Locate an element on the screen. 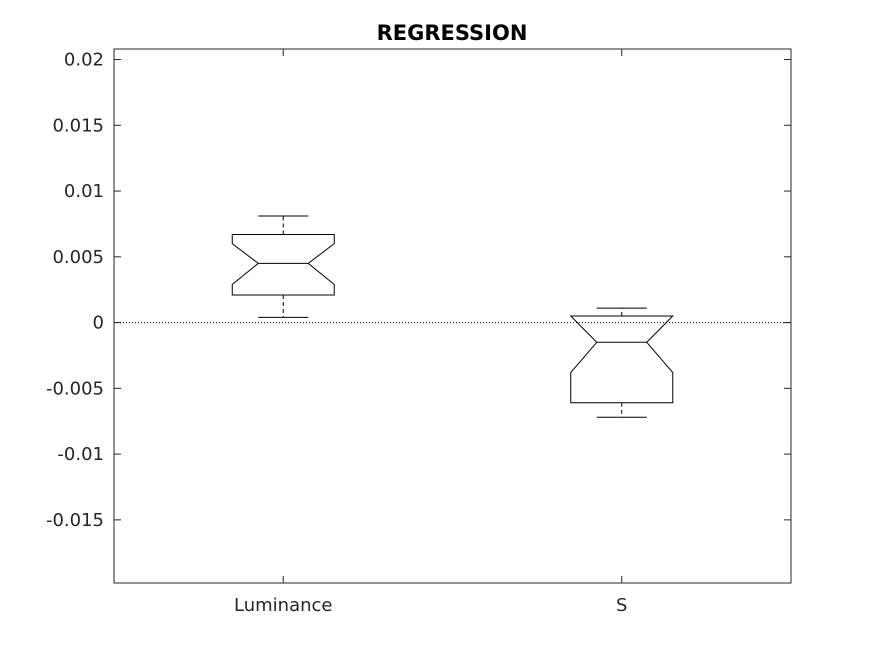 This screenshot has width=875, height=656. y-tick-label: -0.015 is located at coordinates (75, 520).